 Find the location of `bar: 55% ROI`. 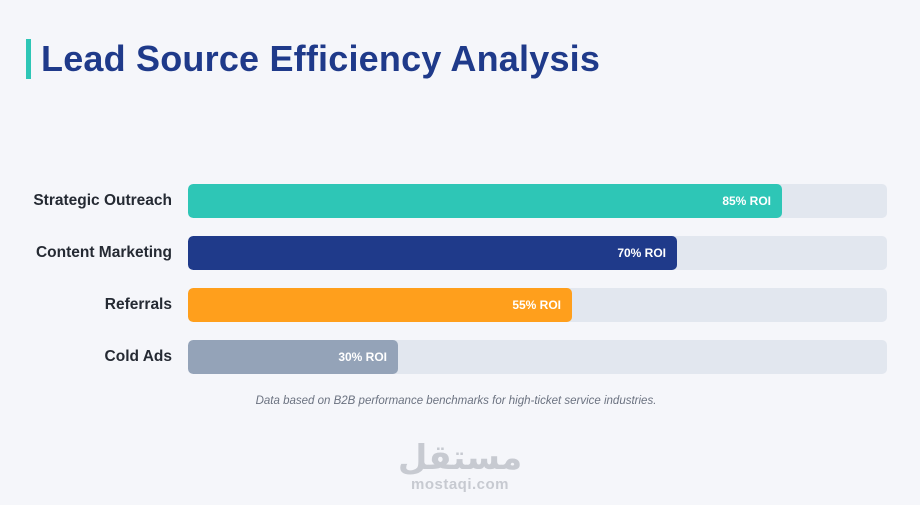

bar: 55% ROI is located at coordinates (380, 305).